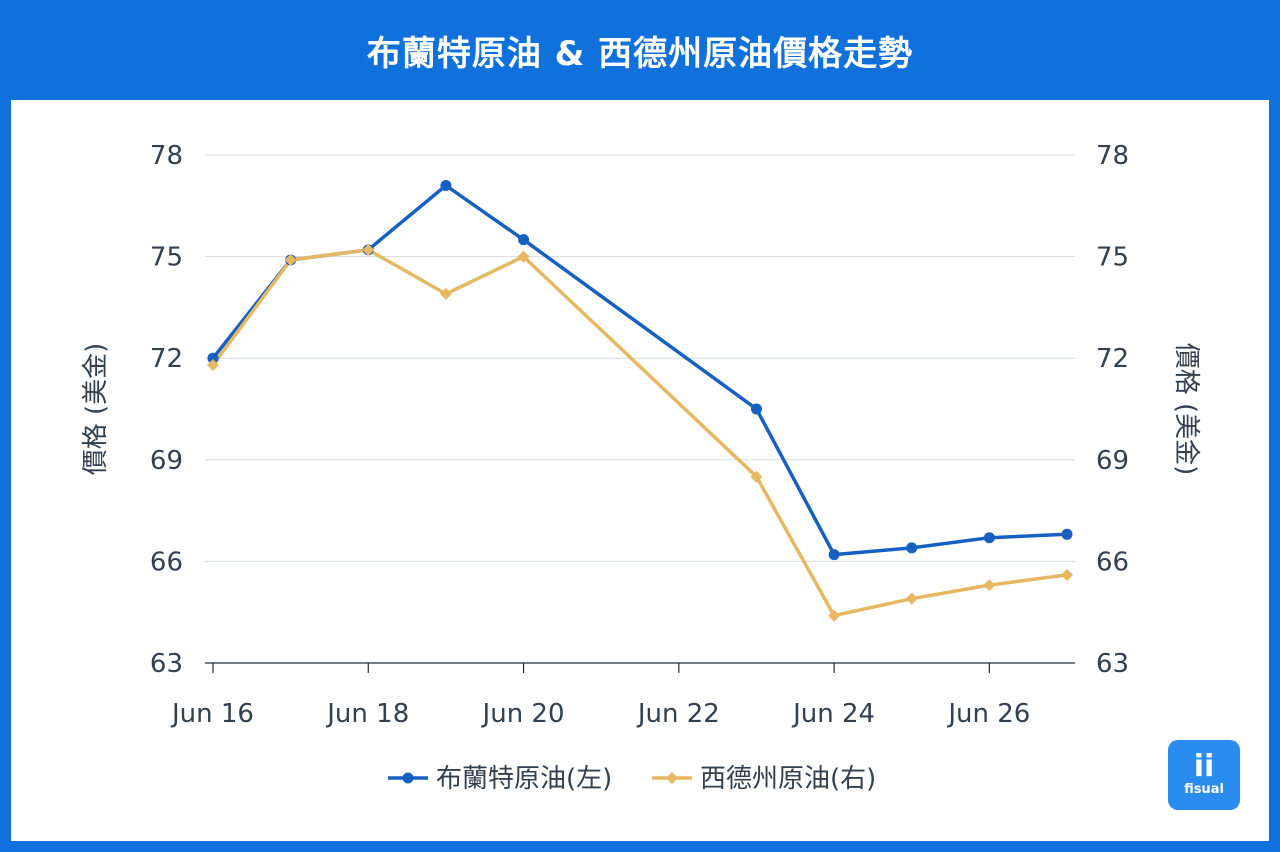  I want to click on y-right-axis-title: 價格 (美金), so click(1186, 409).